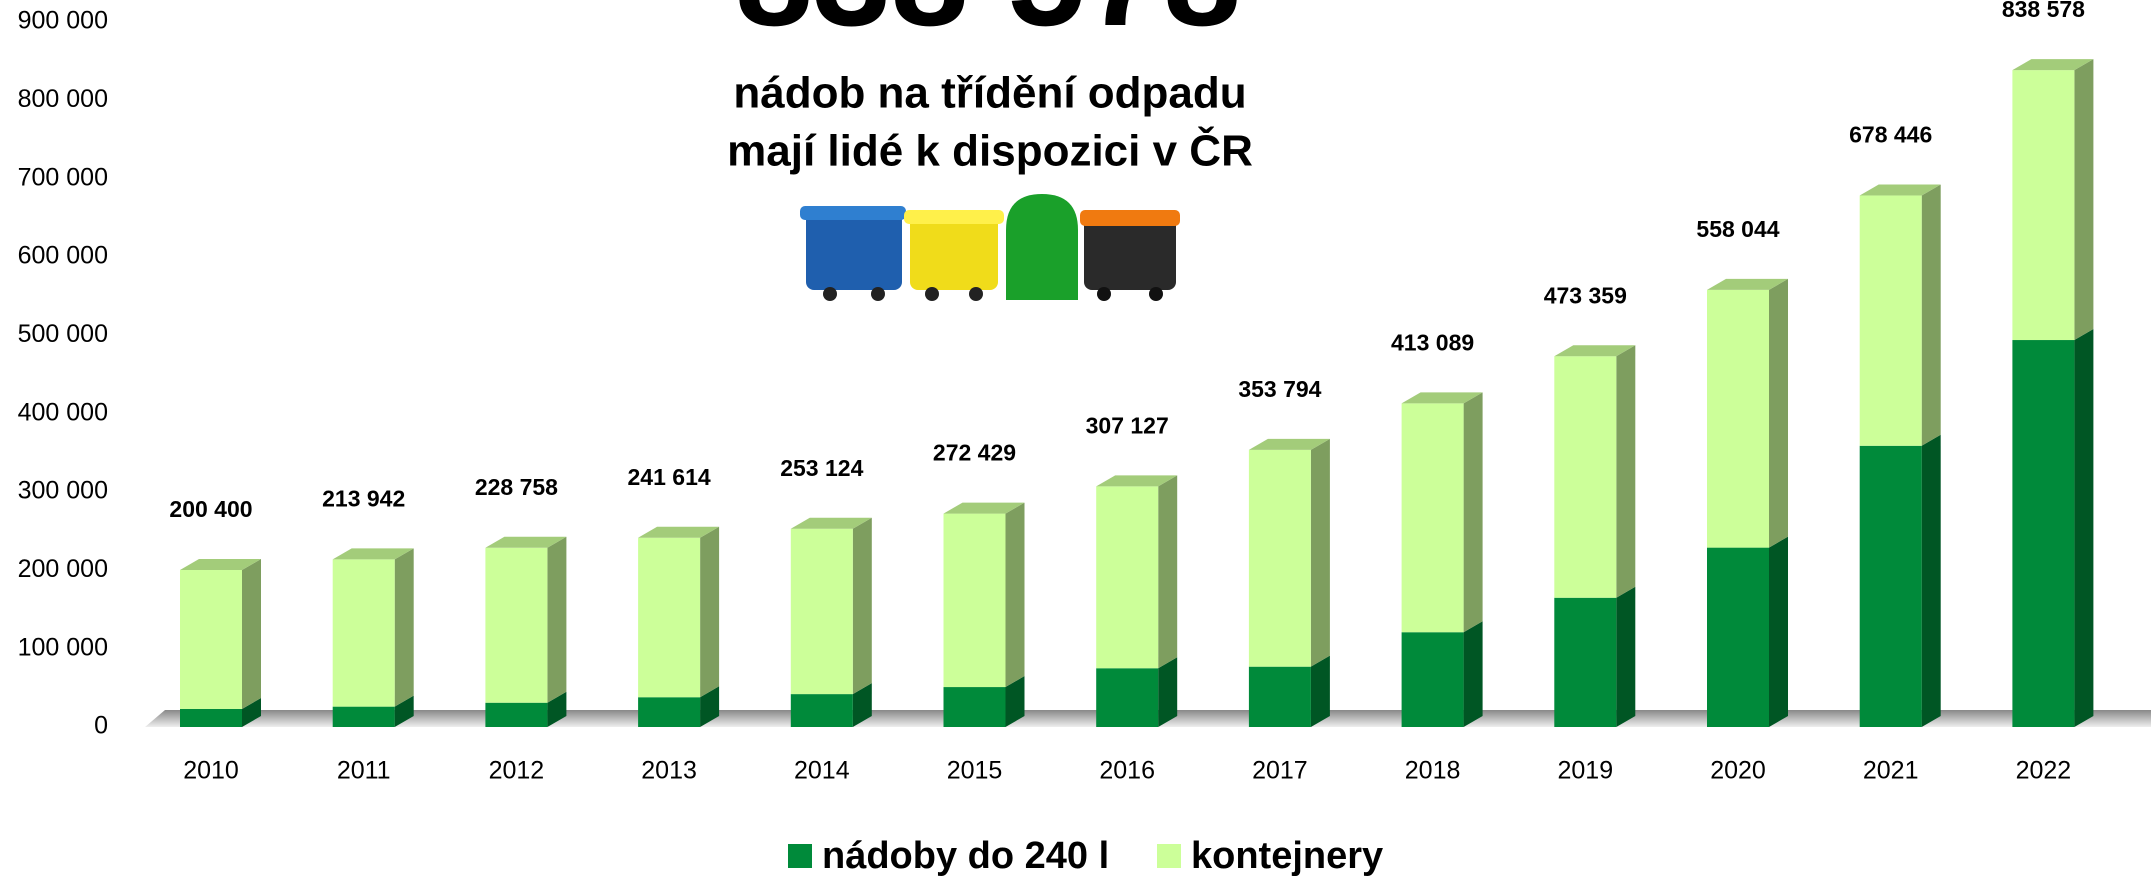 The height and width of the screenshot is (876, 2151). What do you see at coordinates (1890, 135) in the screenshot?
I see `data-label: 678 446` at bounding box center [1890, 135].